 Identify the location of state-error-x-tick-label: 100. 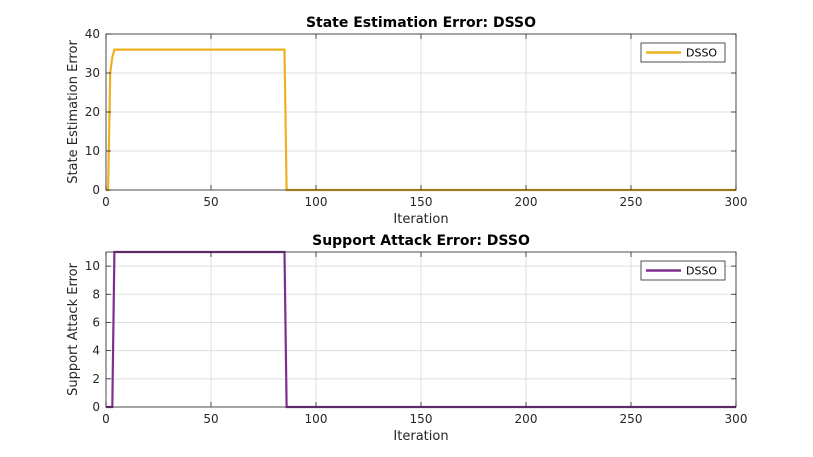
(316, 202).